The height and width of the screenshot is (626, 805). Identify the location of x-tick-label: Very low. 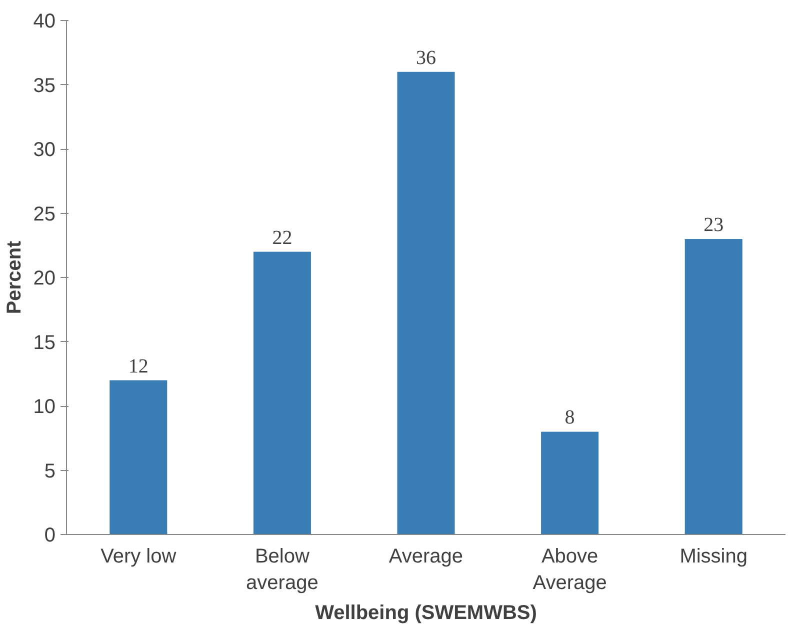
(138, 557).